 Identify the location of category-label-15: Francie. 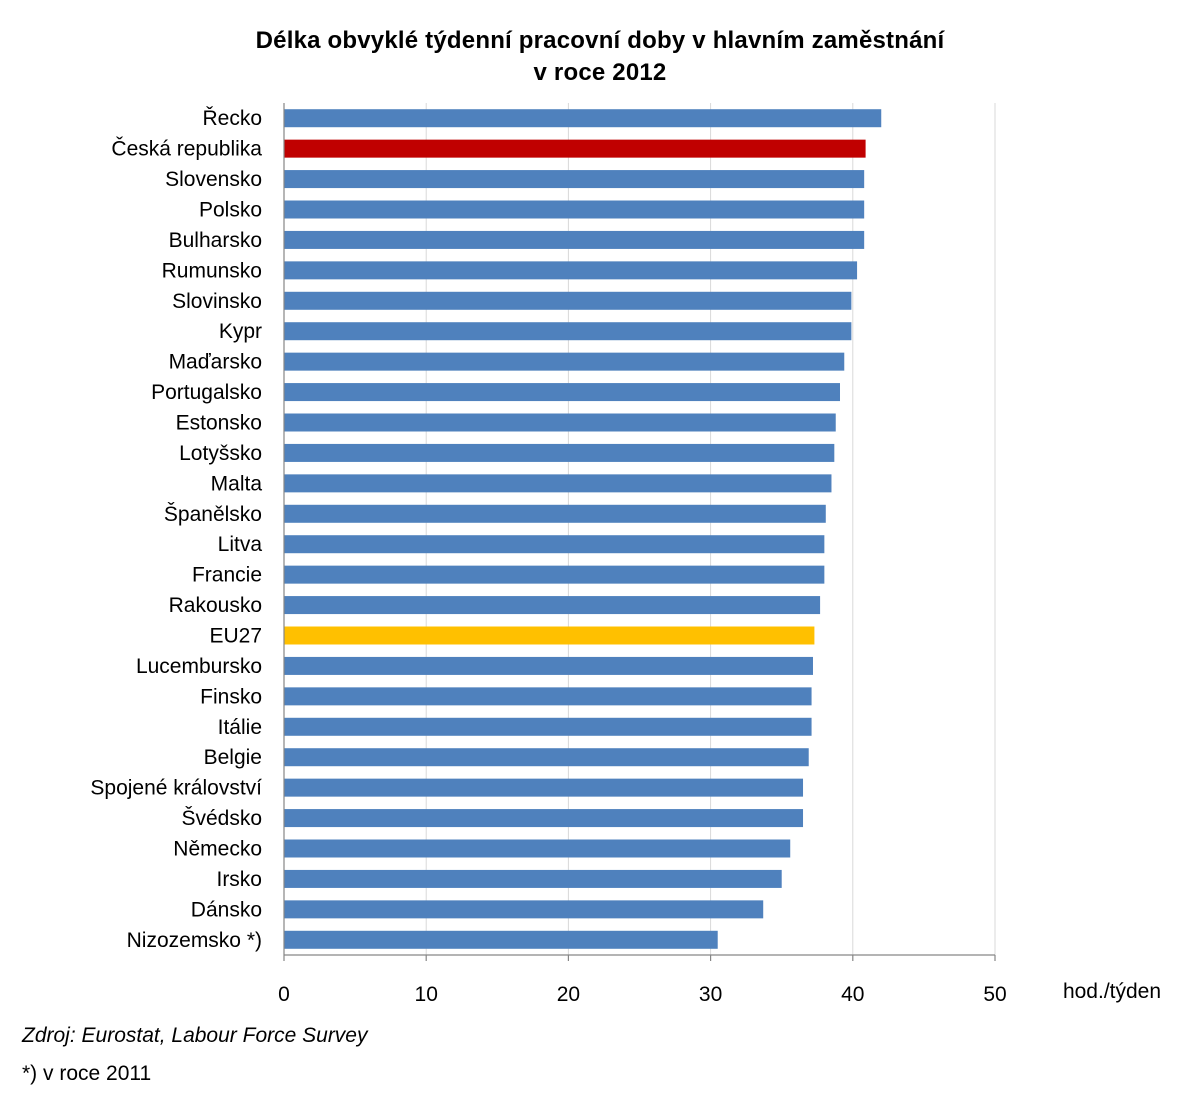
(227, 575).